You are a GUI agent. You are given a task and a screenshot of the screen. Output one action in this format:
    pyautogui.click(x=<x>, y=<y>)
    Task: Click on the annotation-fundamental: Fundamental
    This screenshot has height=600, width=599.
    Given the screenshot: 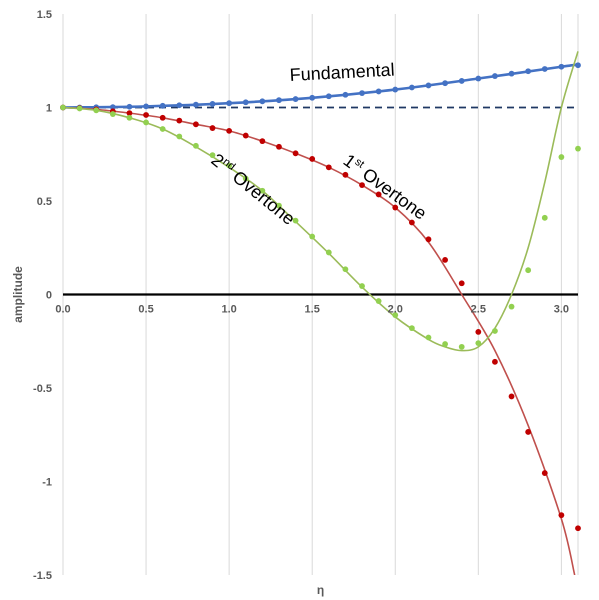 What is the action you would take?
    pyautogui.click(x=342, y=72)
    